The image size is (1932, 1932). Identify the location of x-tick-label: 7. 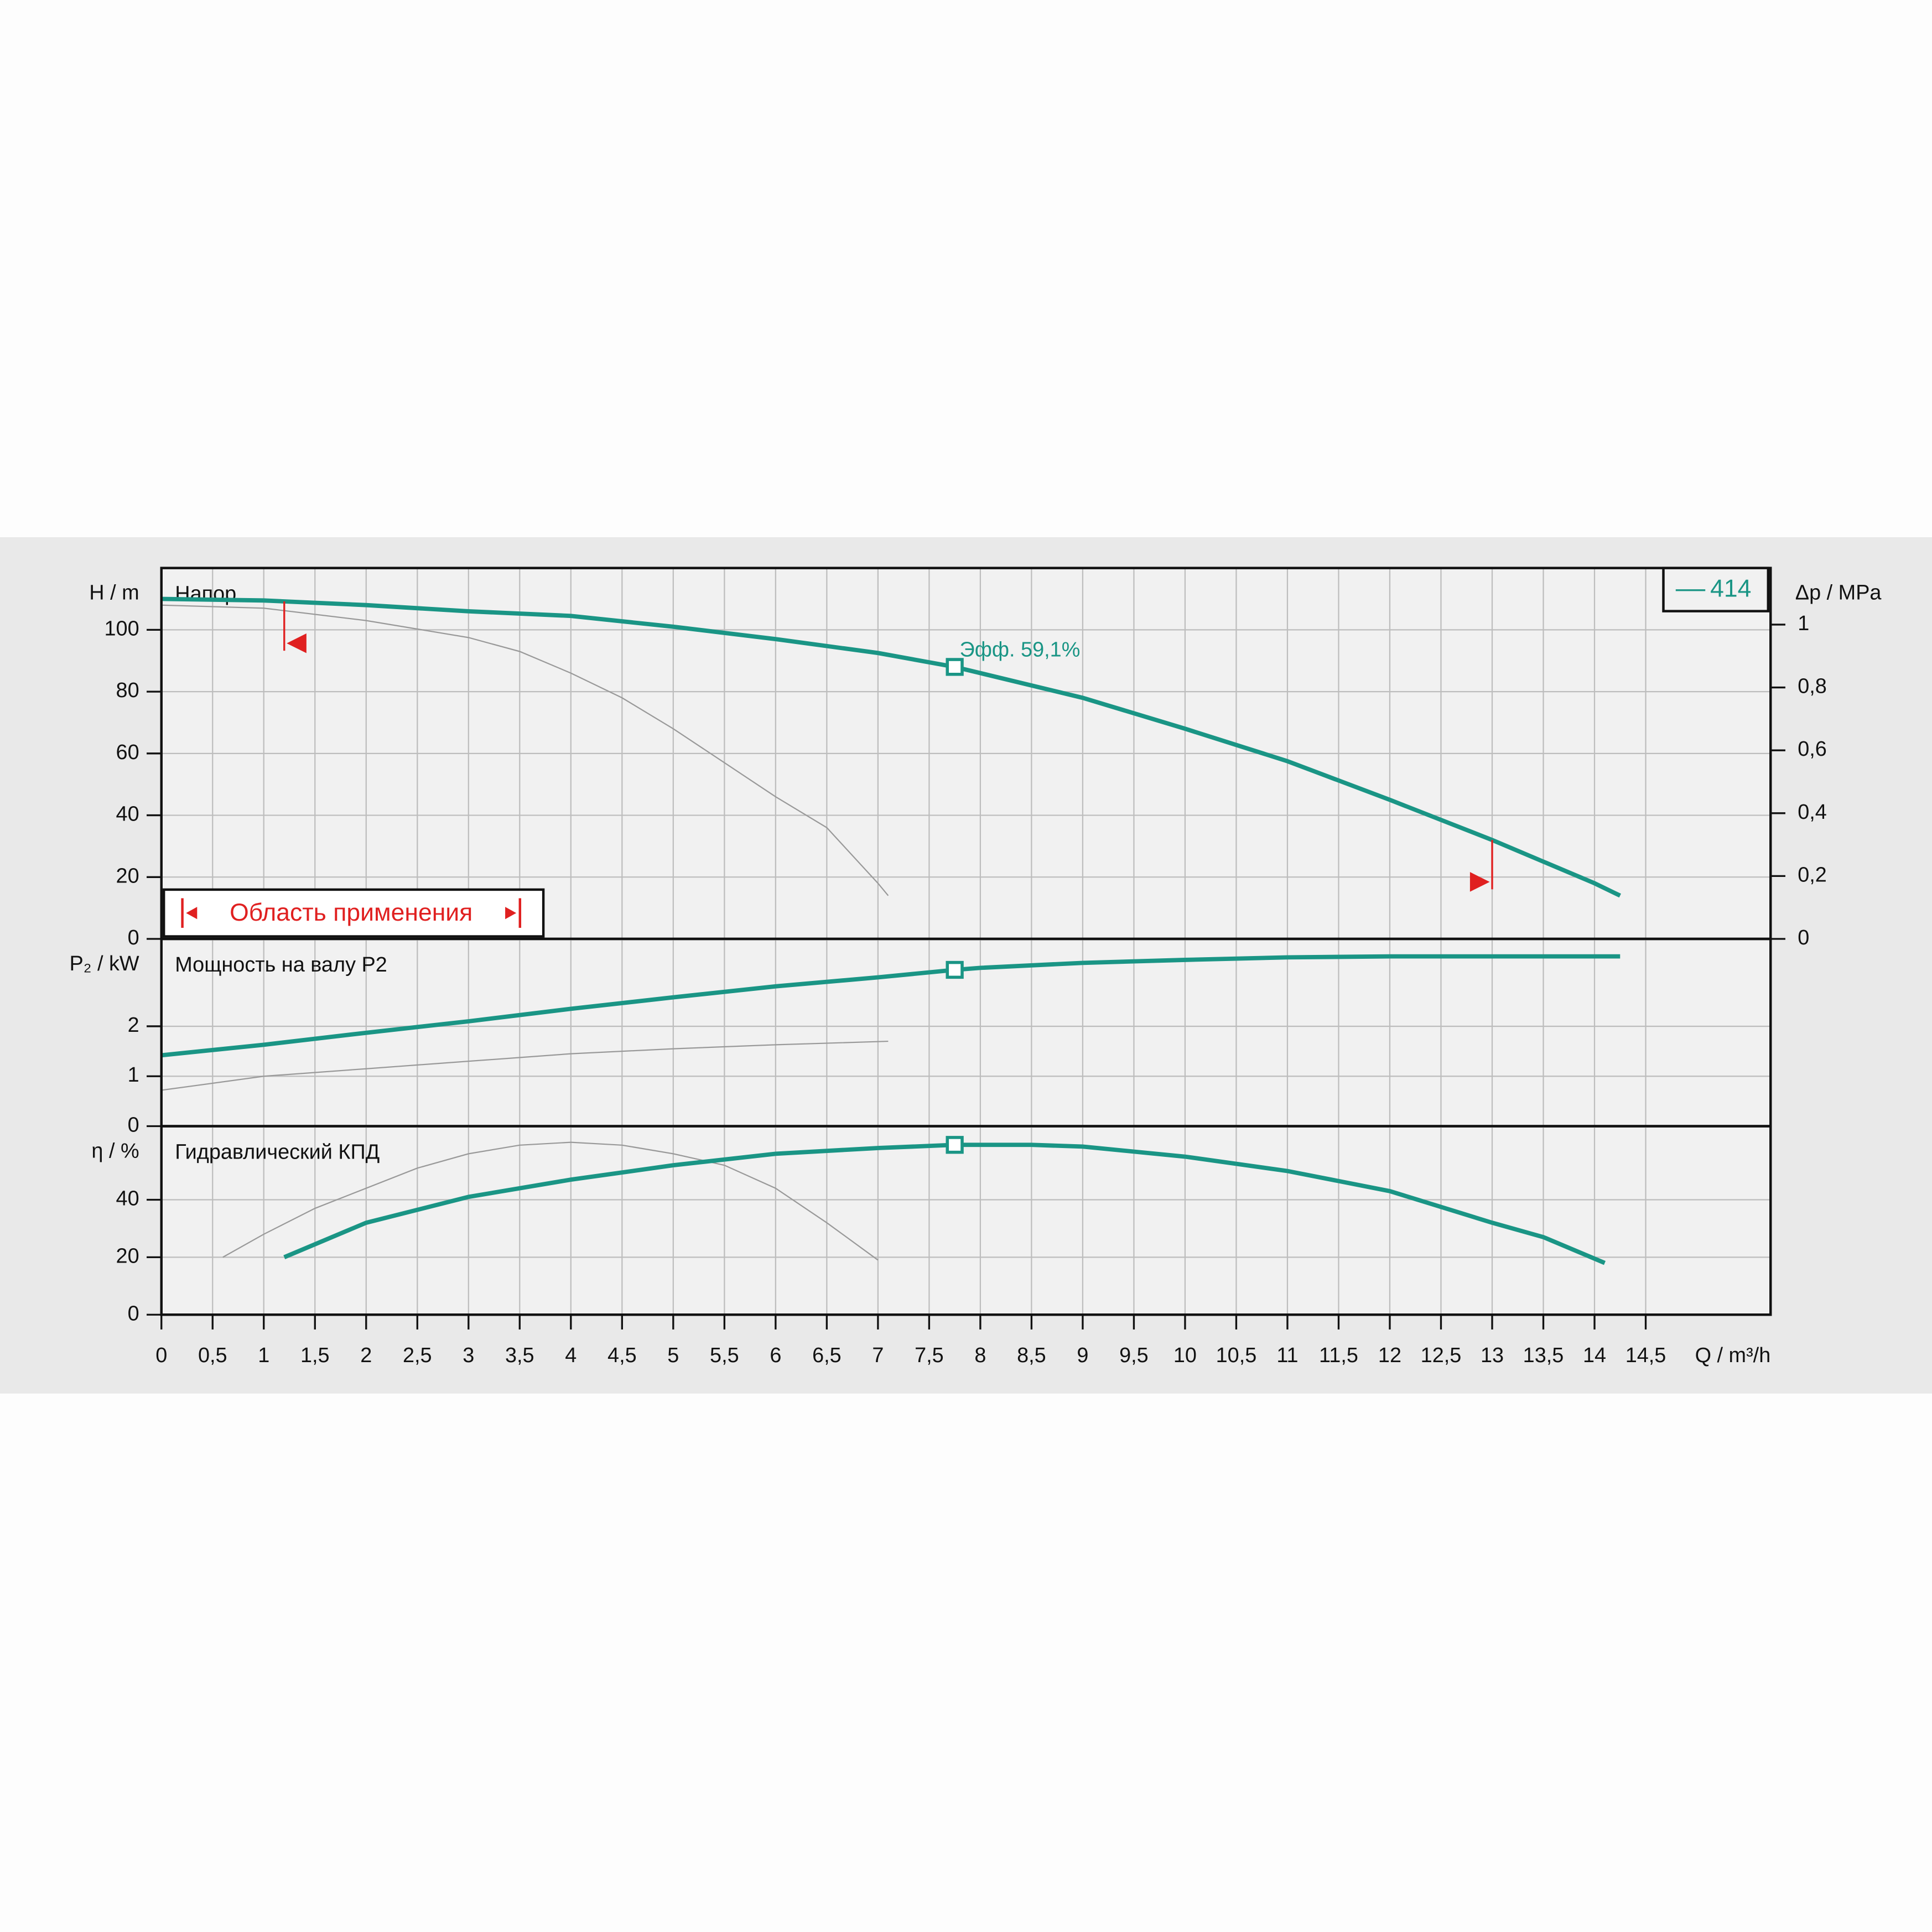
(878, 1356).